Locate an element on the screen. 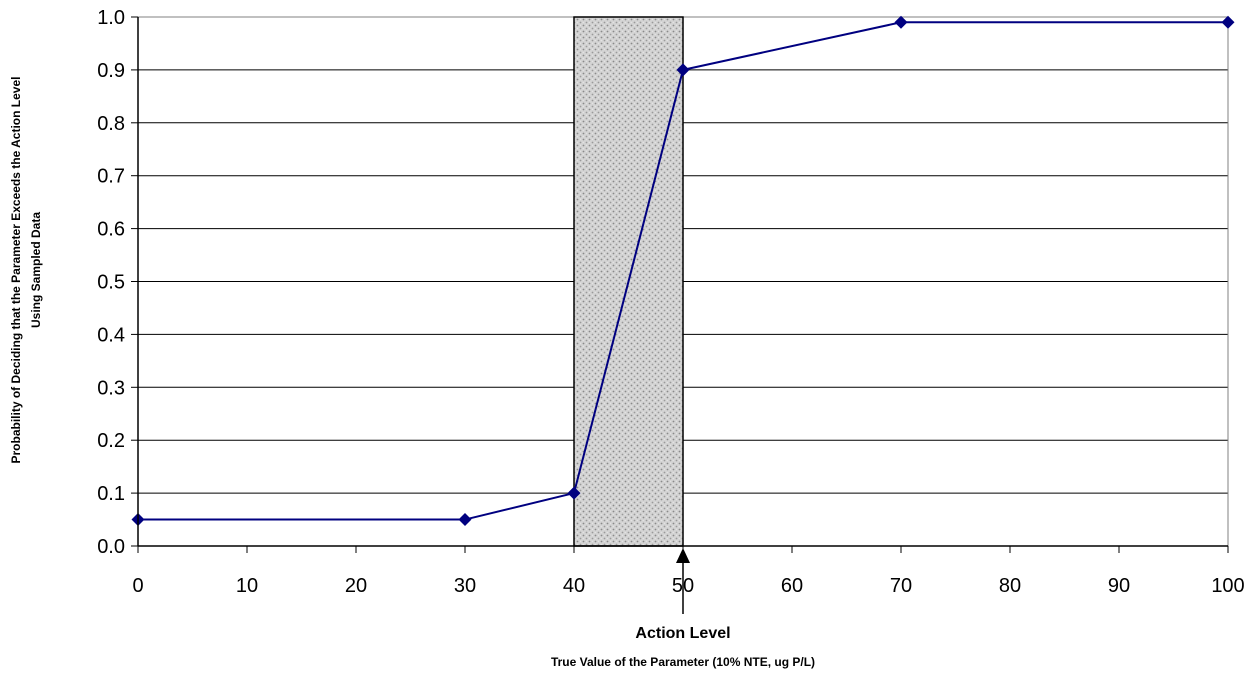  y-tick-label: 0.7 is located at coordinates (111, 177).